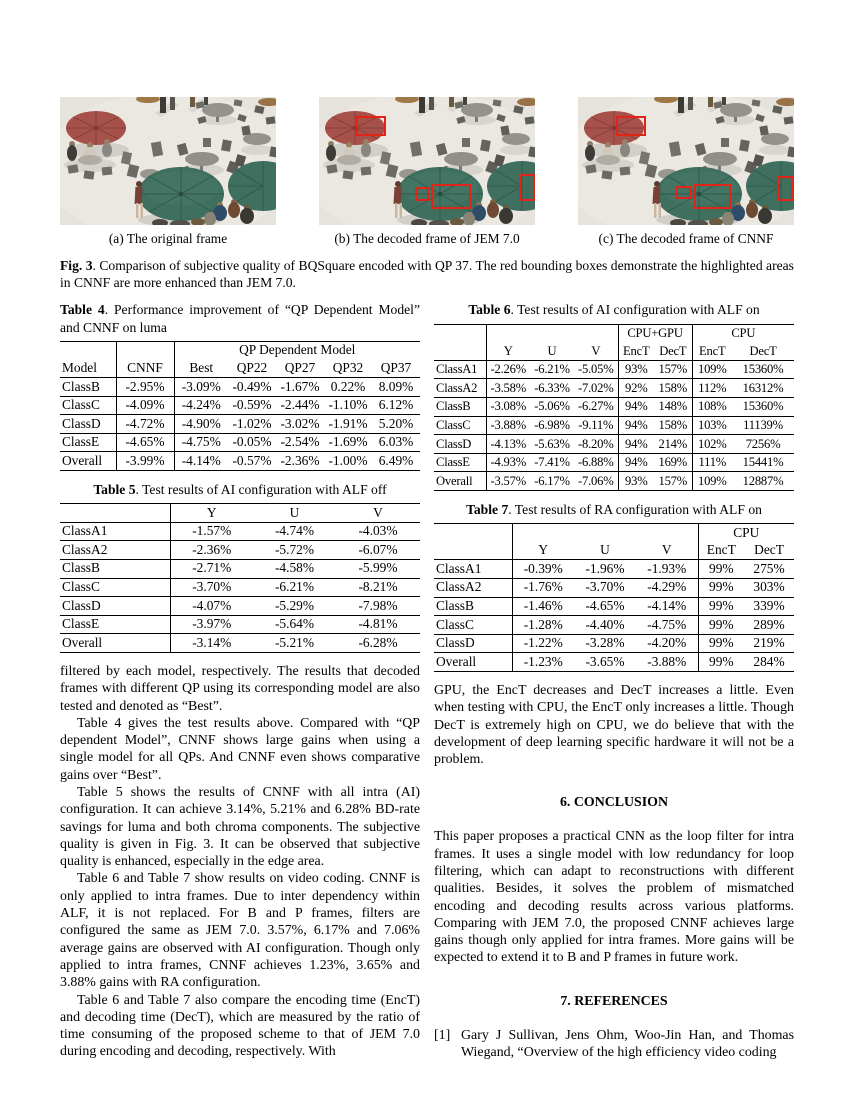 The height and width of the screenshot is (1100, 850). I want to click on table-cell: -6.28%, so click(378, 642).